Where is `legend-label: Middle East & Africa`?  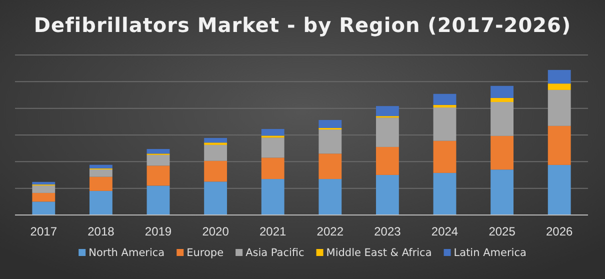 legend-label: Middle East & Africa is located at coordinates (379, 253).